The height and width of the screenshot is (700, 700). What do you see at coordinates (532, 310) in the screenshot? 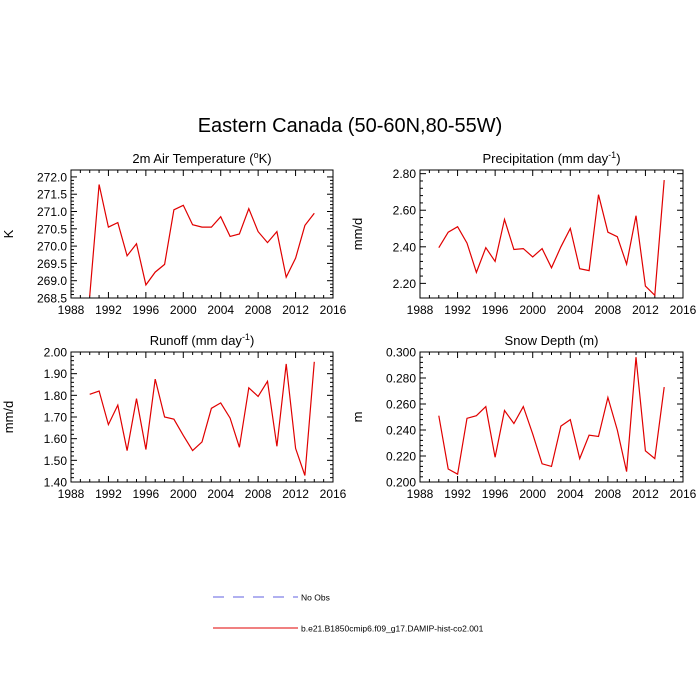
I see `precipitation-x-tick-label: 2000` at bounding box center [532, 310].